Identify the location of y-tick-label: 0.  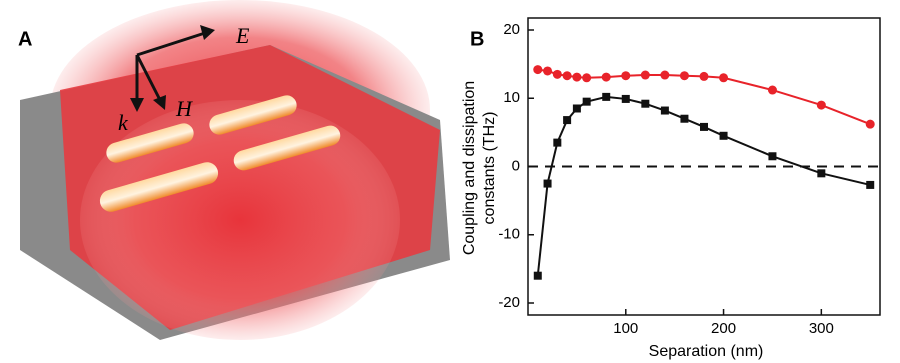
(516, 165).